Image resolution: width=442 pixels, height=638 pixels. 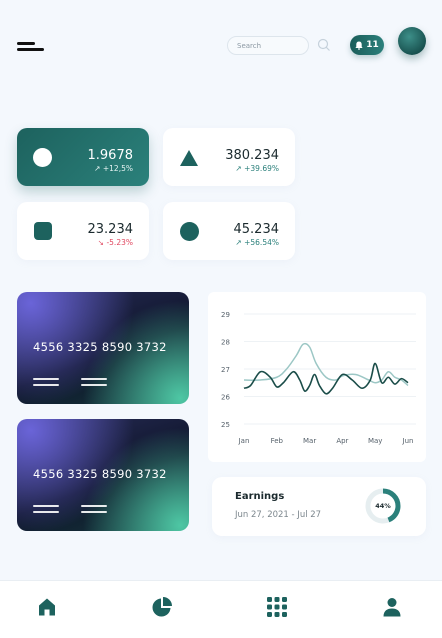 What do you see at coordinates (225, 343) in the screenshot?
I see `y-tick-label: 28` at bounding box center [225, 343].